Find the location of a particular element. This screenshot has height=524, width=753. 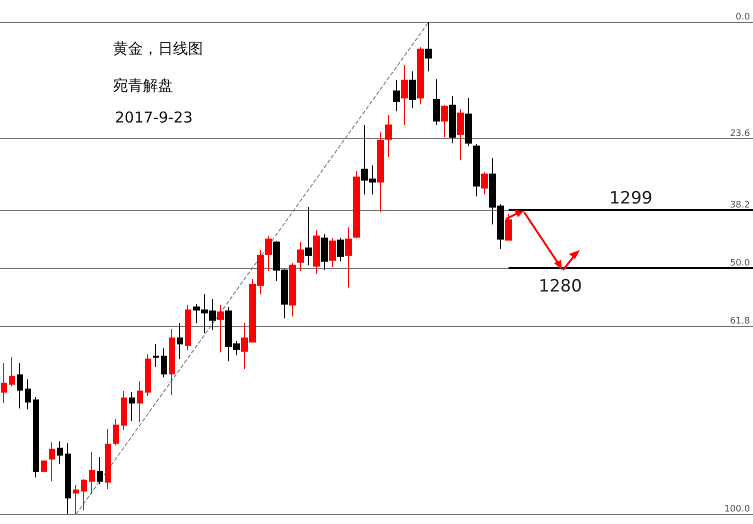

annotation: 1280 is located at coordinates (560, 286).